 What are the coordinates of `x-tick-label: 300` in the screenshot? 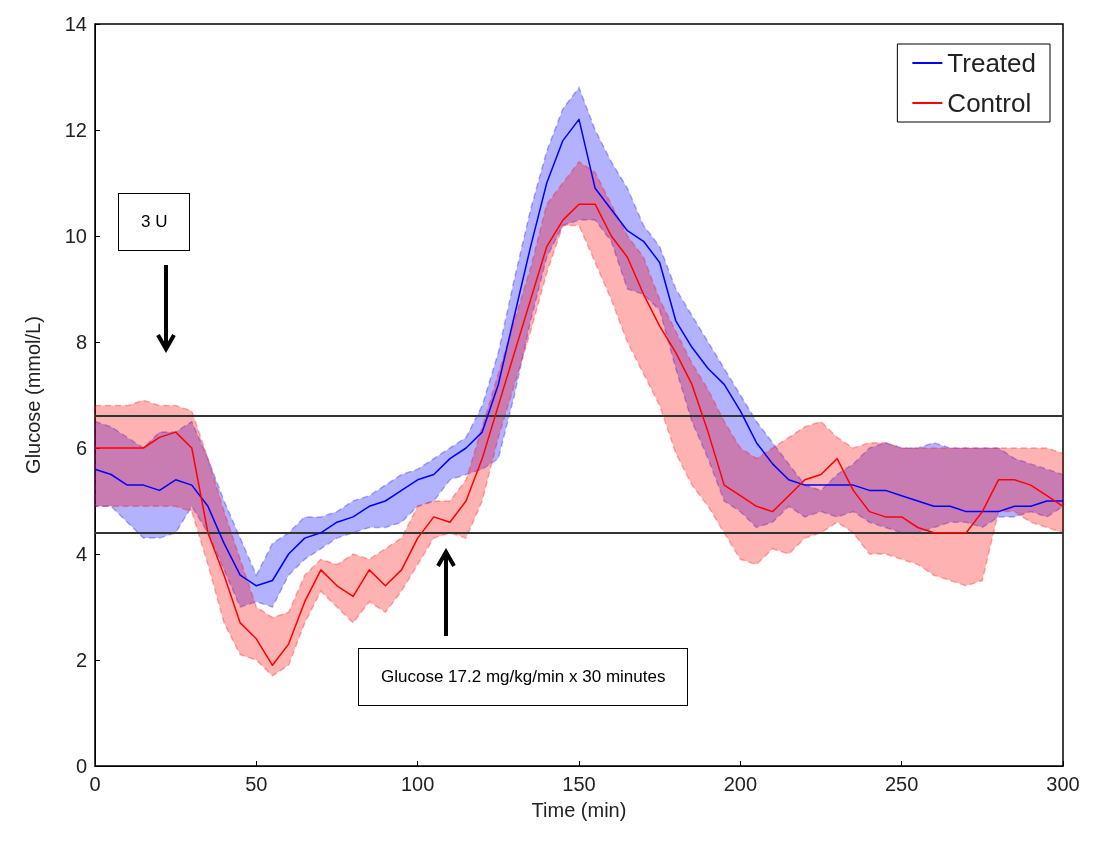 It's located at (1063, 784).